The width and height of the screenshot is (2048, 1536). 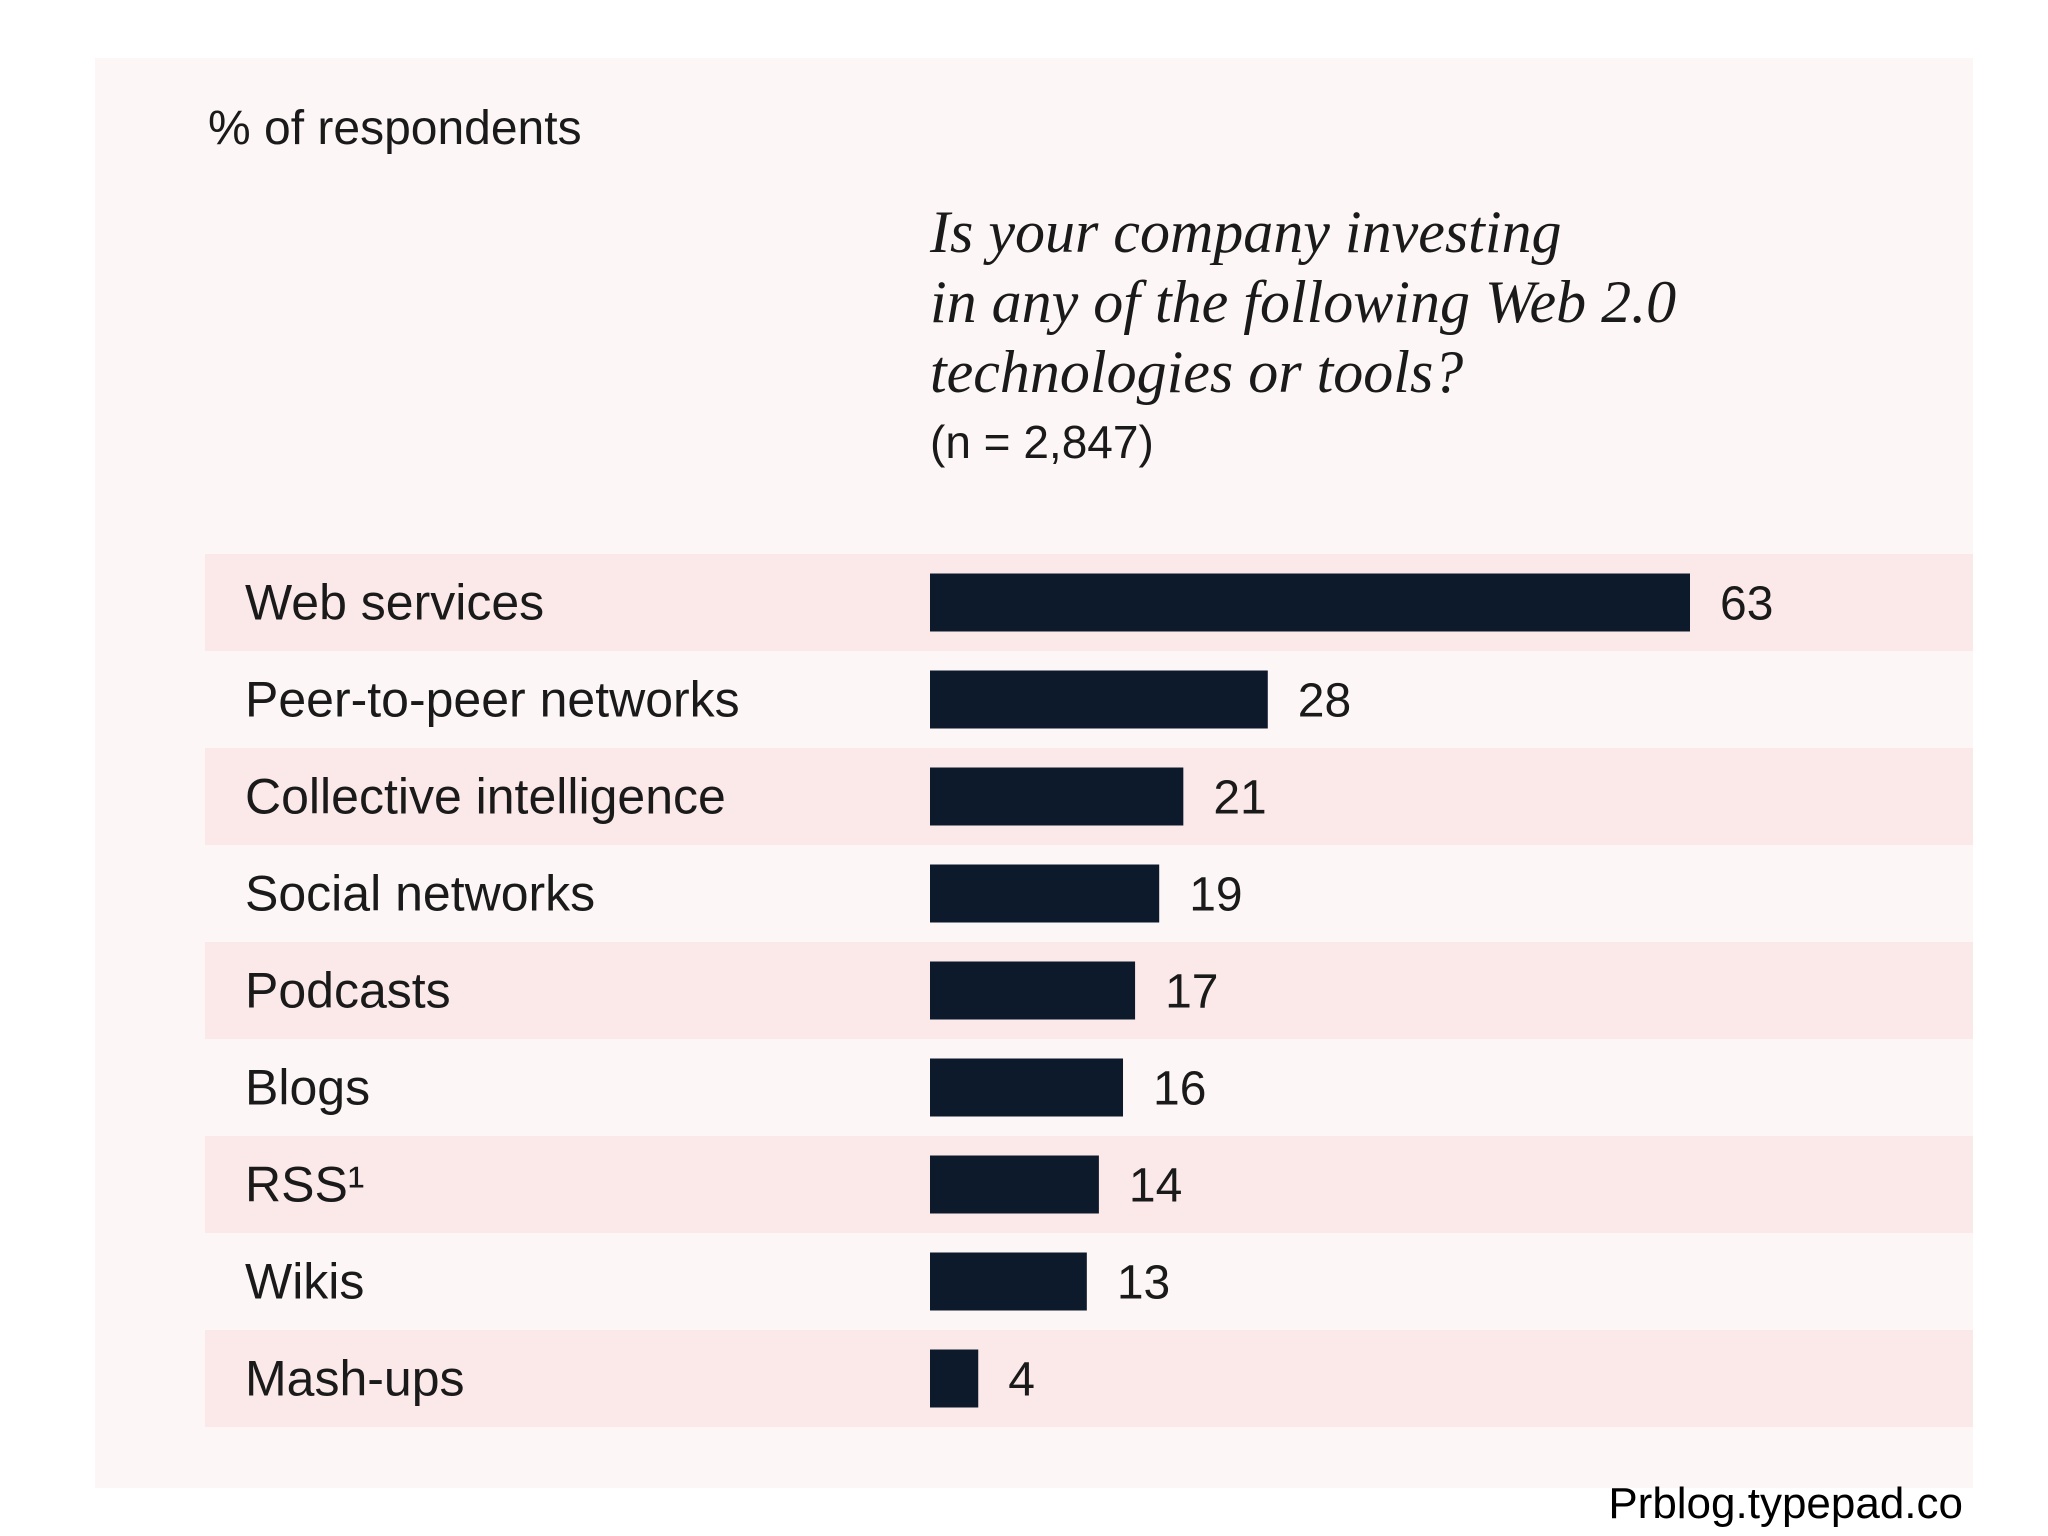 I want to click on title-line-1: Is your company investing, so click(x=1245, y=232).